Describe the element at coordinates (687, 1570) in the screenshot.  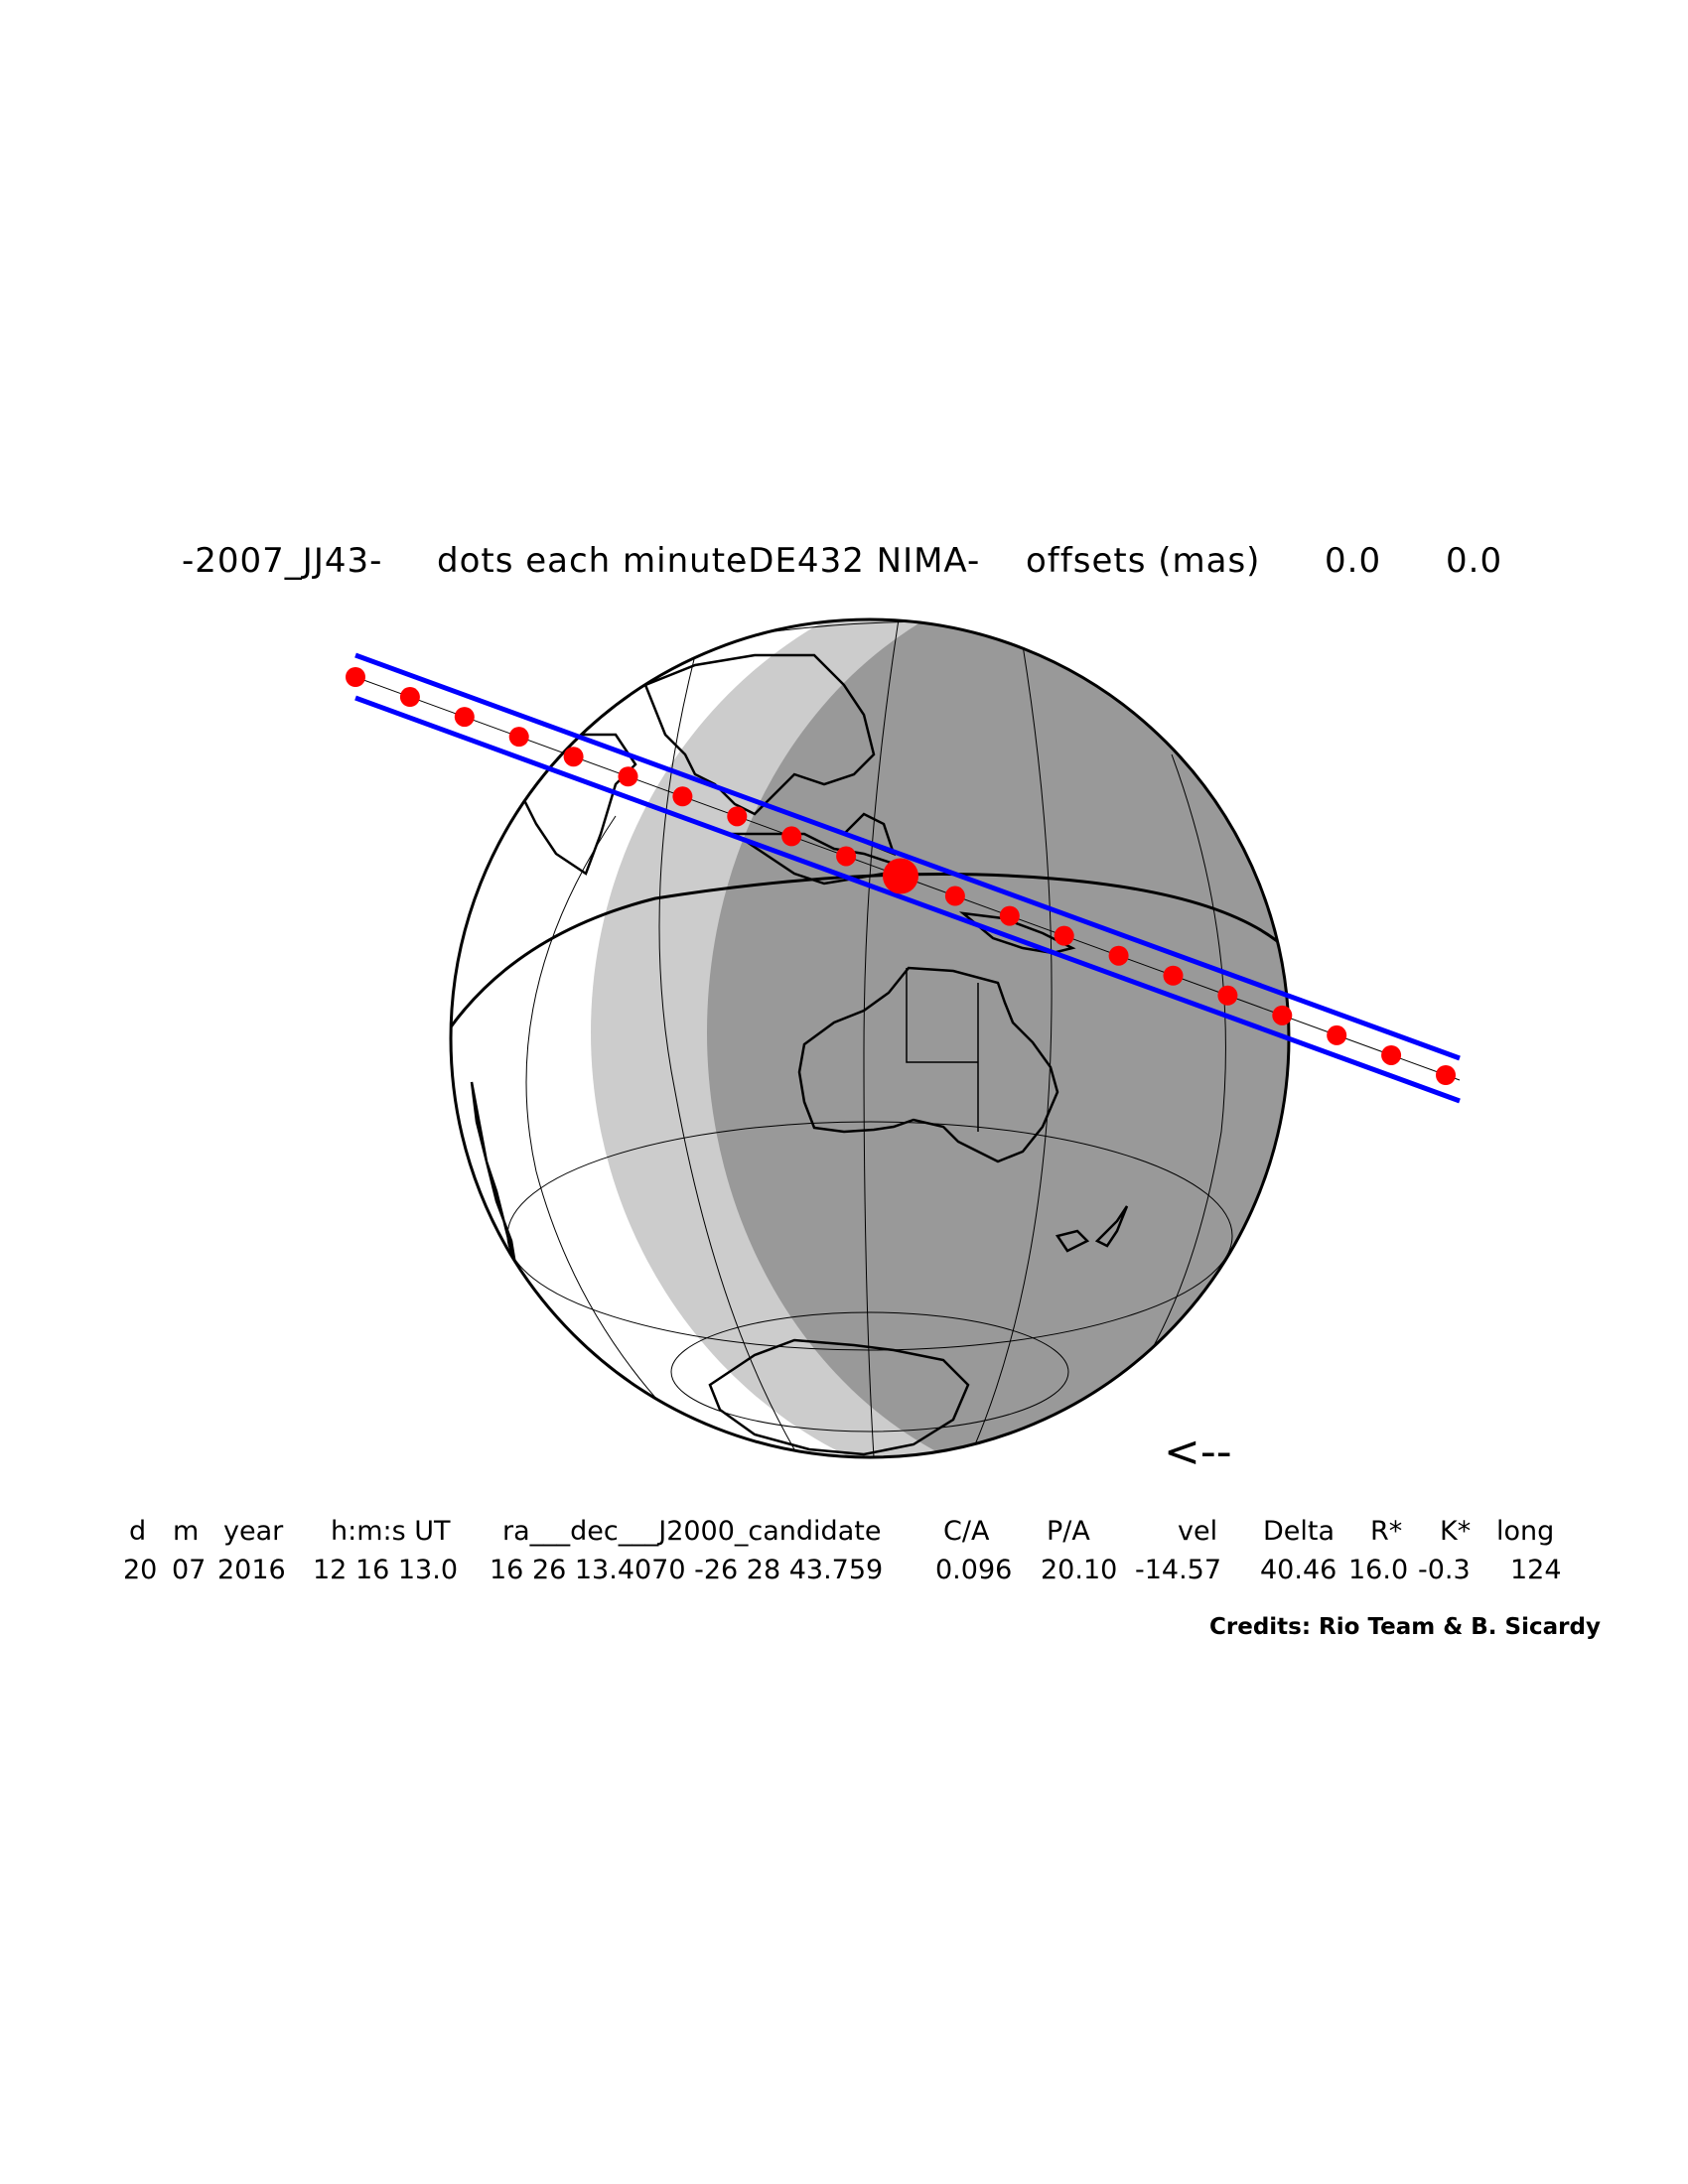
I see `table-value: 16 26 13.4070 -26 28 43.759` at that location.